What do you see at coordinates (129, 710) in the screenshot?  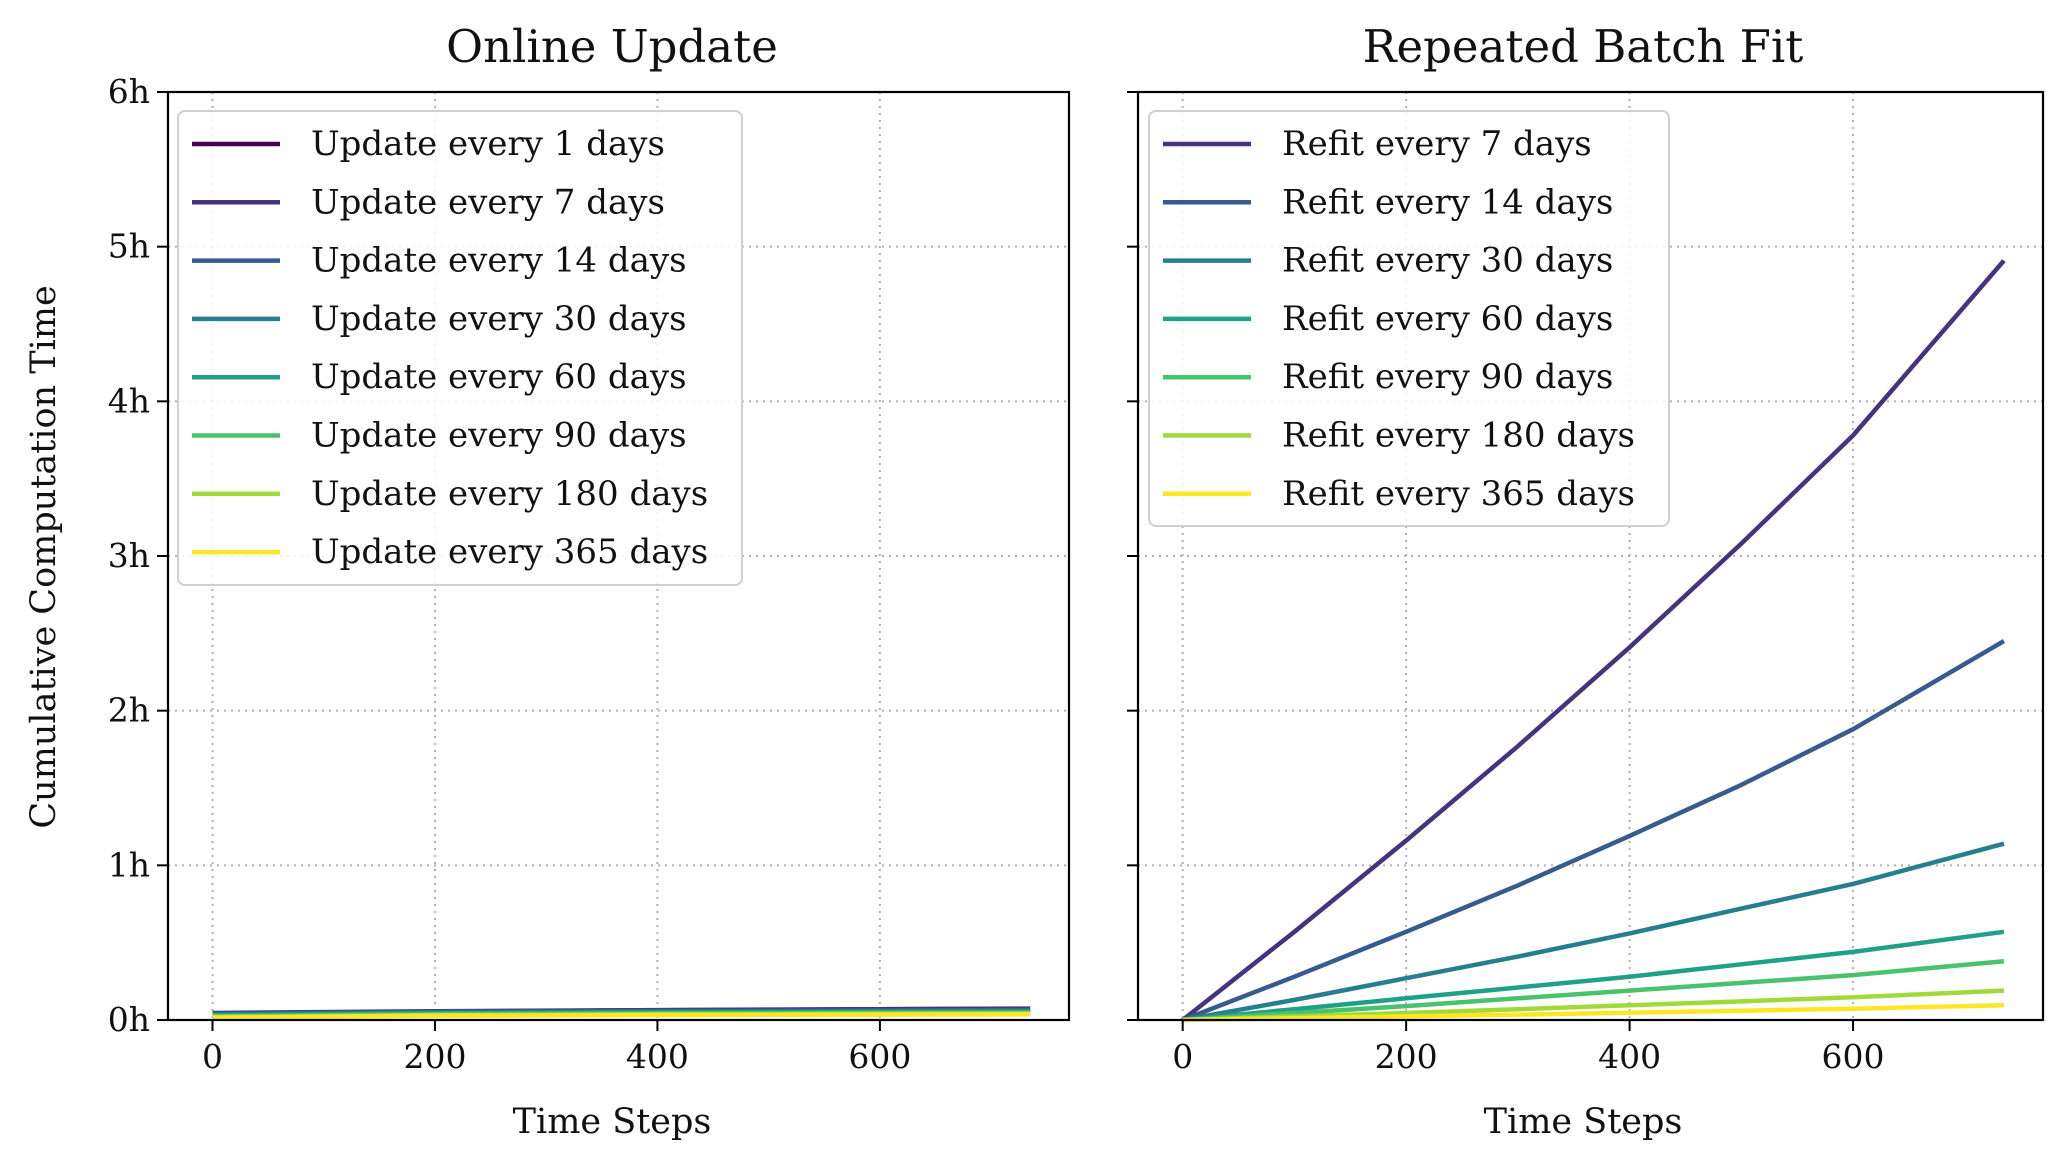 I see `left-y-tick-label: 2h` at bounding box center [129, 710].